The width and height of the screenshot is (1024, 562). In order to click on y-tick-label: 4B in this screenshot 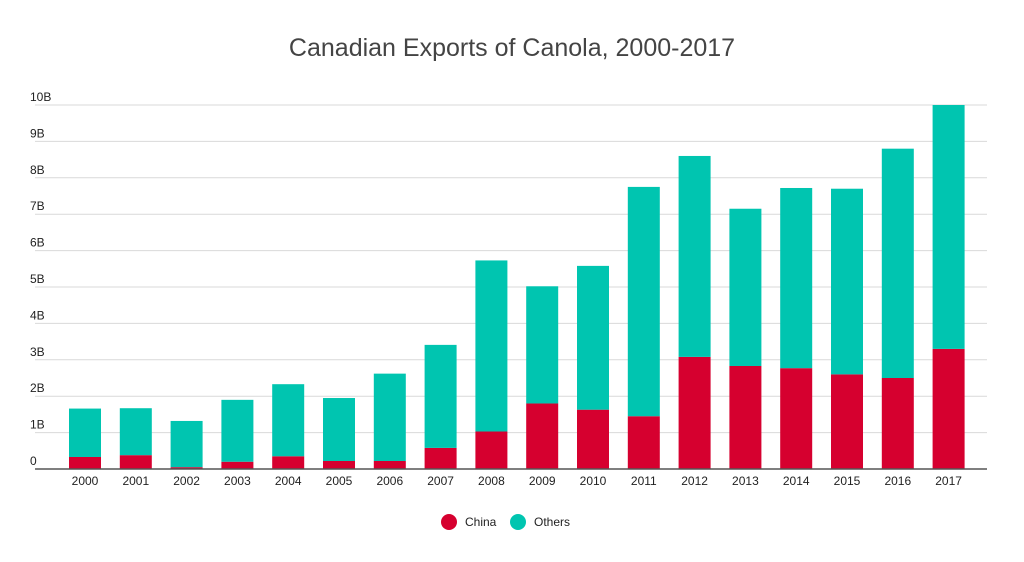, I will do `click(37, 315)`.